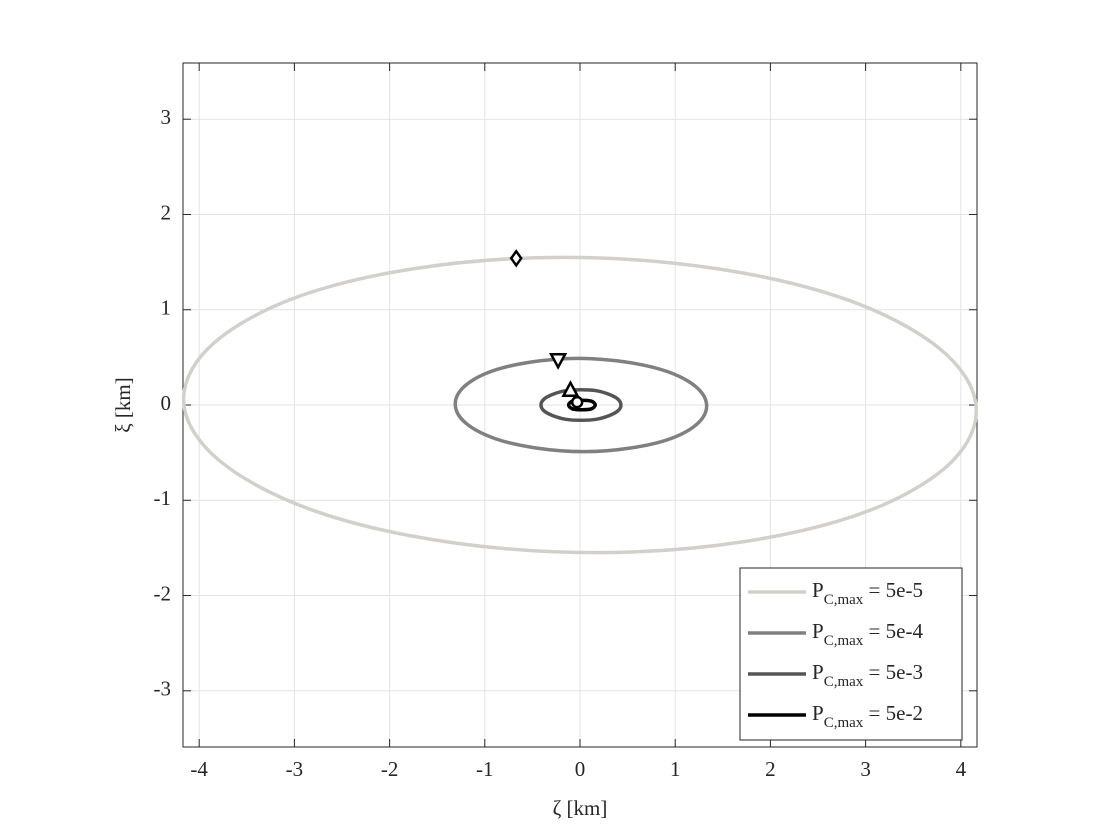 Image resolution: width=1120 pixels, height=840 pixels. I want to click on x-tick-label: 3, so click(865, 769).